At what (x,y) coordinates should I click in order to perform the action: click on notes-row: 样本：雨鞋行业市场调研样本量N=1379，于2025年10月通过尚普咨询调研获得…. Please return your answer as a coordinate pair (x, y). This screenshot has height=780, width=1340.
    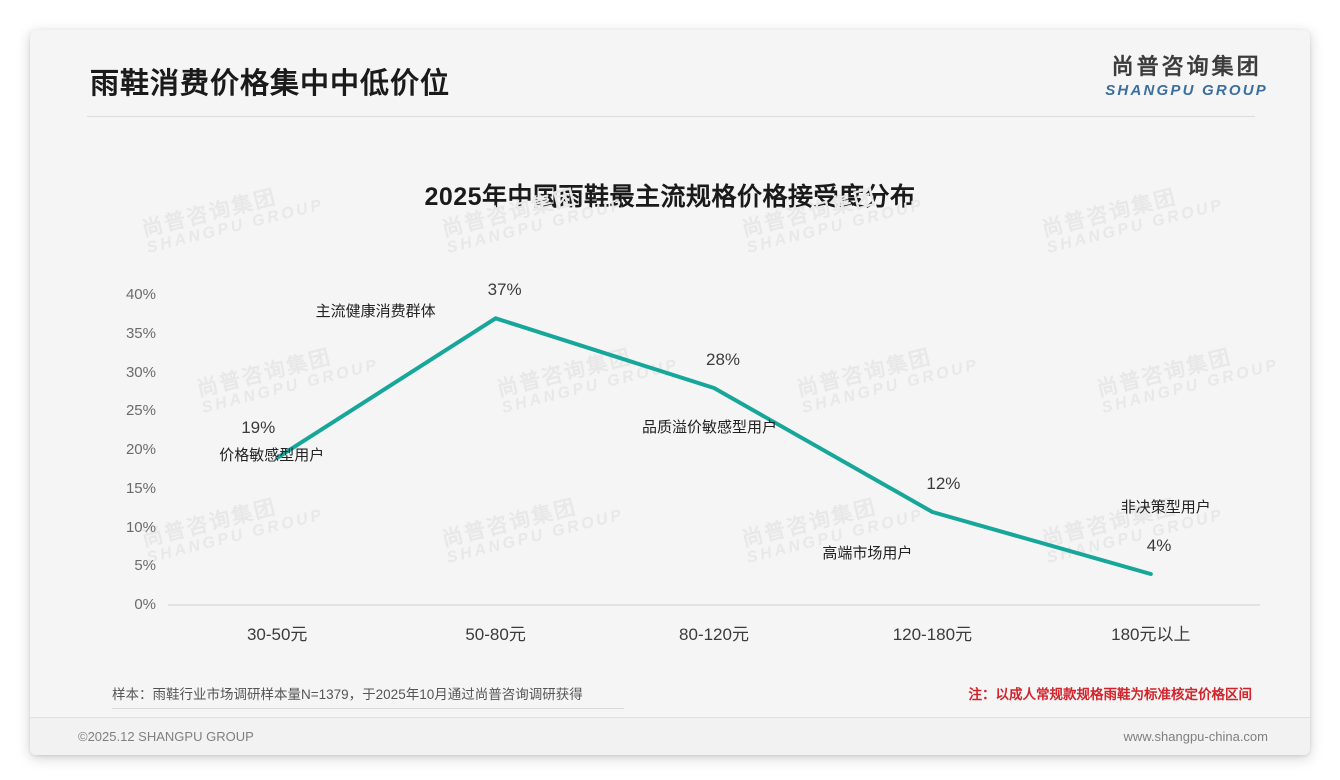
    Looking at the image, I should click on (670, 695).